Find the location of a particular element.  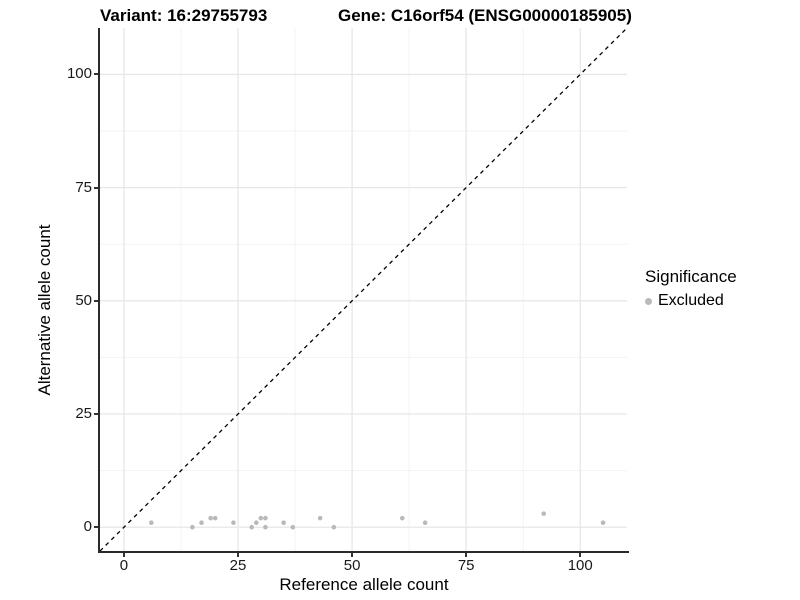

x-tick-label: 0 is located at coordinates (124, 565).